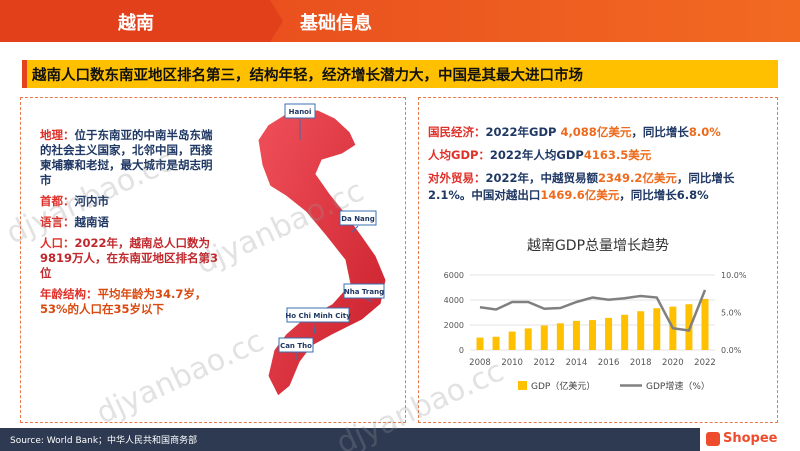 The height and width of the screenshot is (451, 800). I want to click on x-tick-label: 2010, so click(512, 363).